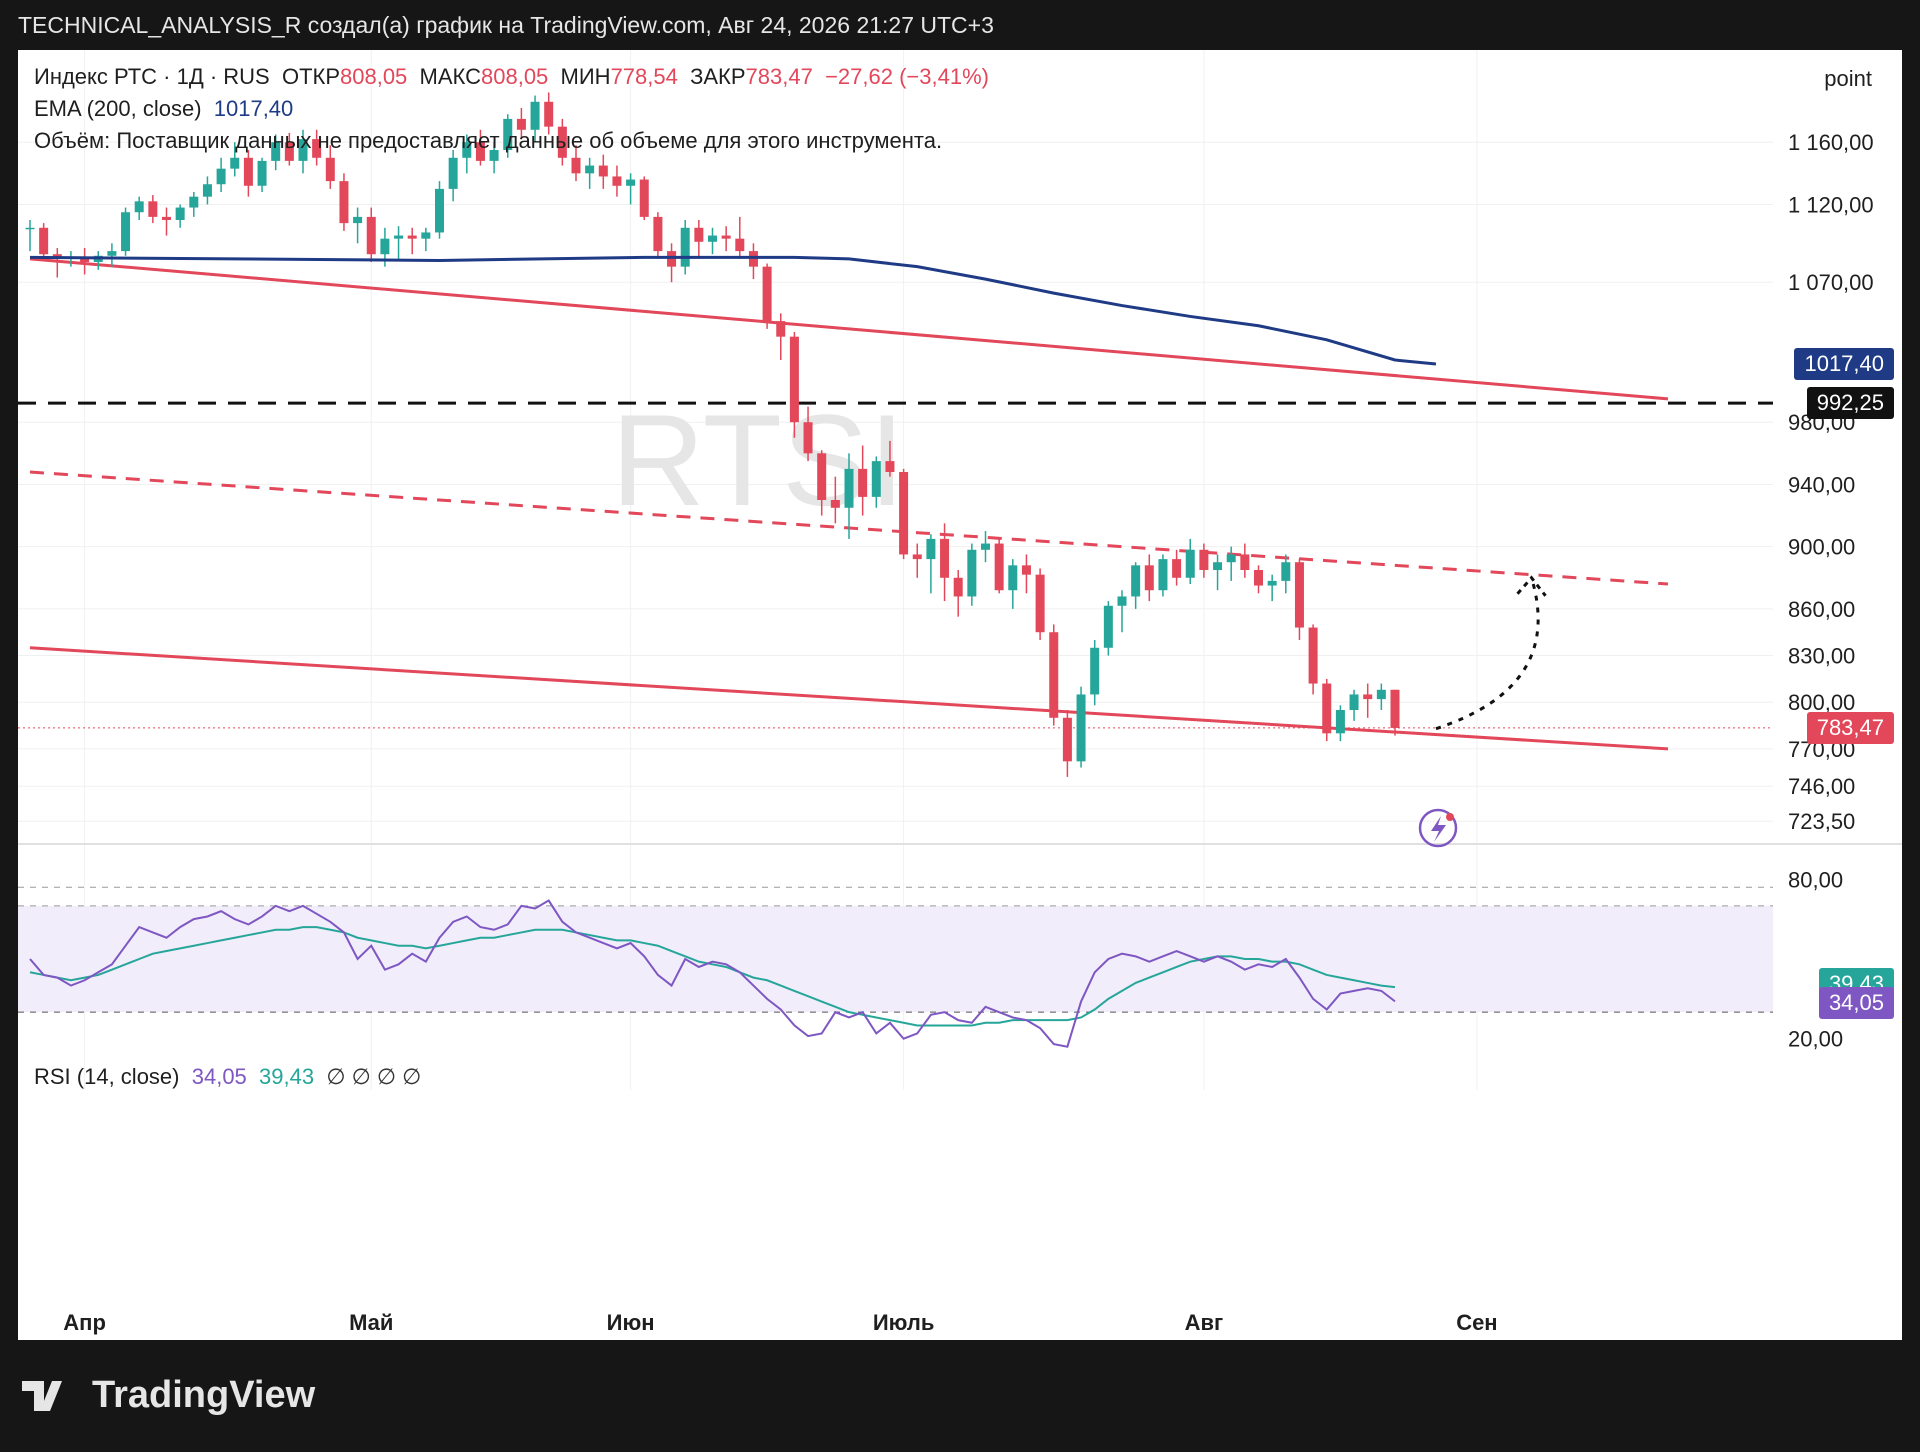 This screenshot has width=1920, height=1452. I want to click on alert-dot, so click(1450, 817).